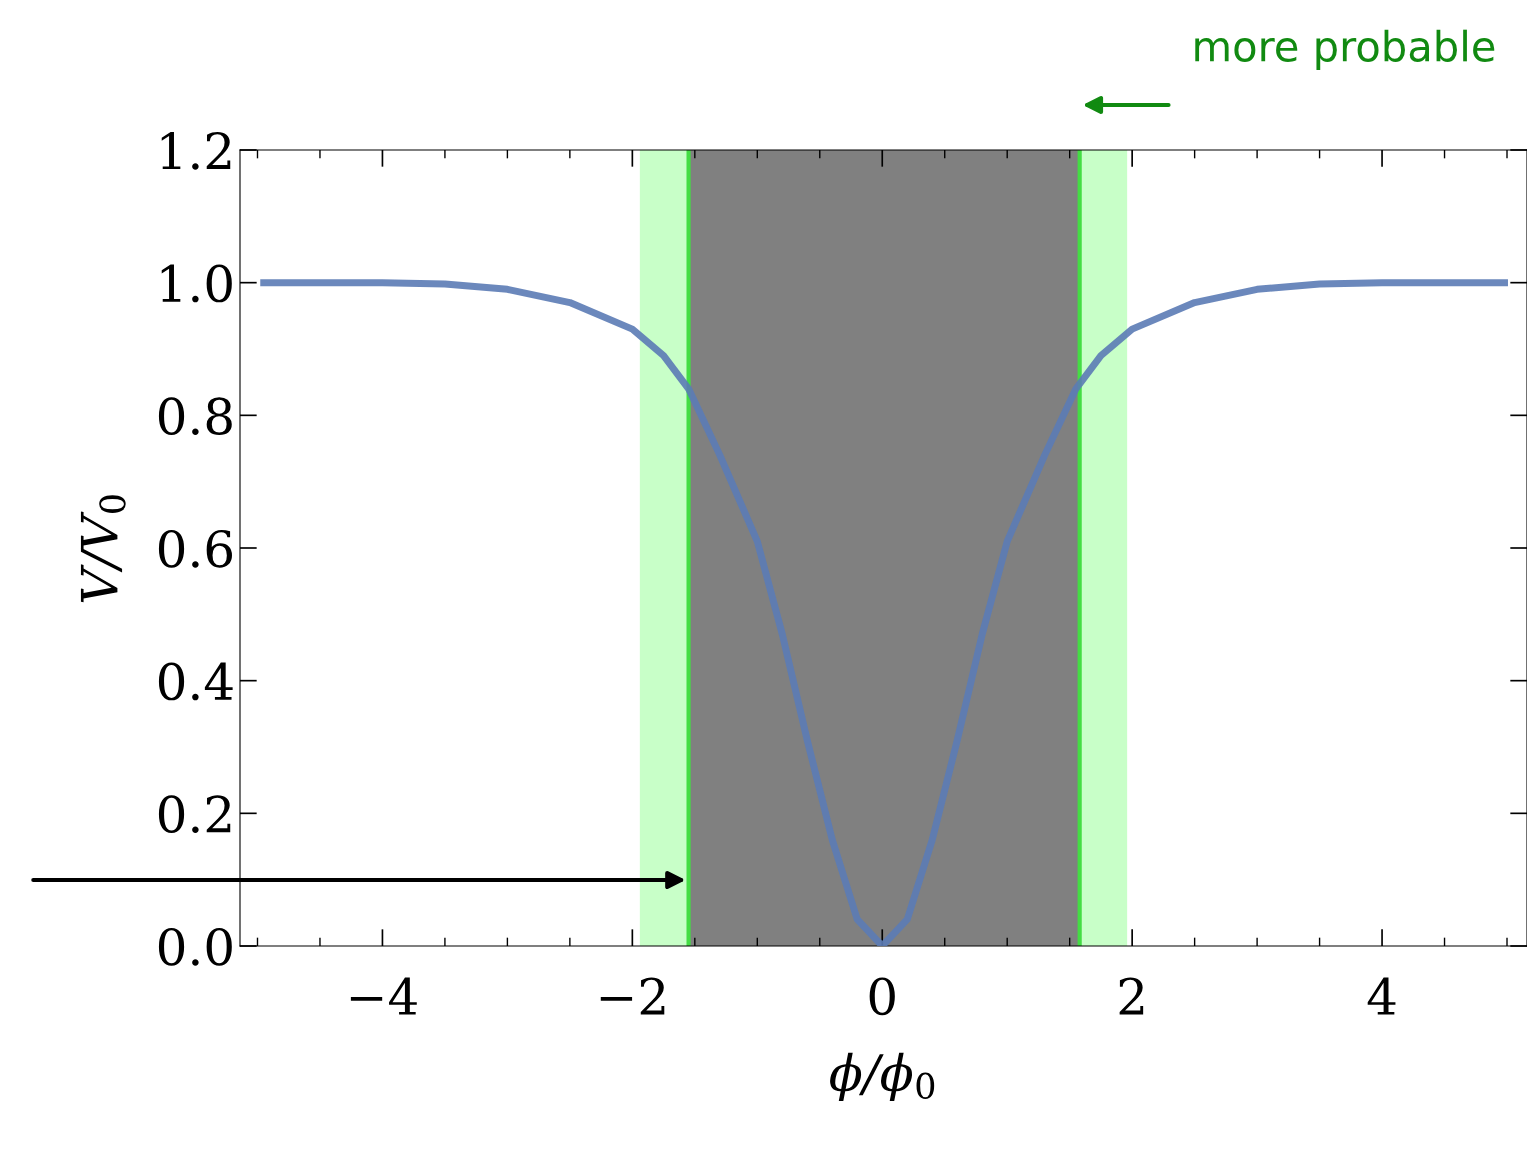 Image resolution: width=1527 pixels, height=1159 pixels. I want to click on text: more probable, so click(1345, 49).